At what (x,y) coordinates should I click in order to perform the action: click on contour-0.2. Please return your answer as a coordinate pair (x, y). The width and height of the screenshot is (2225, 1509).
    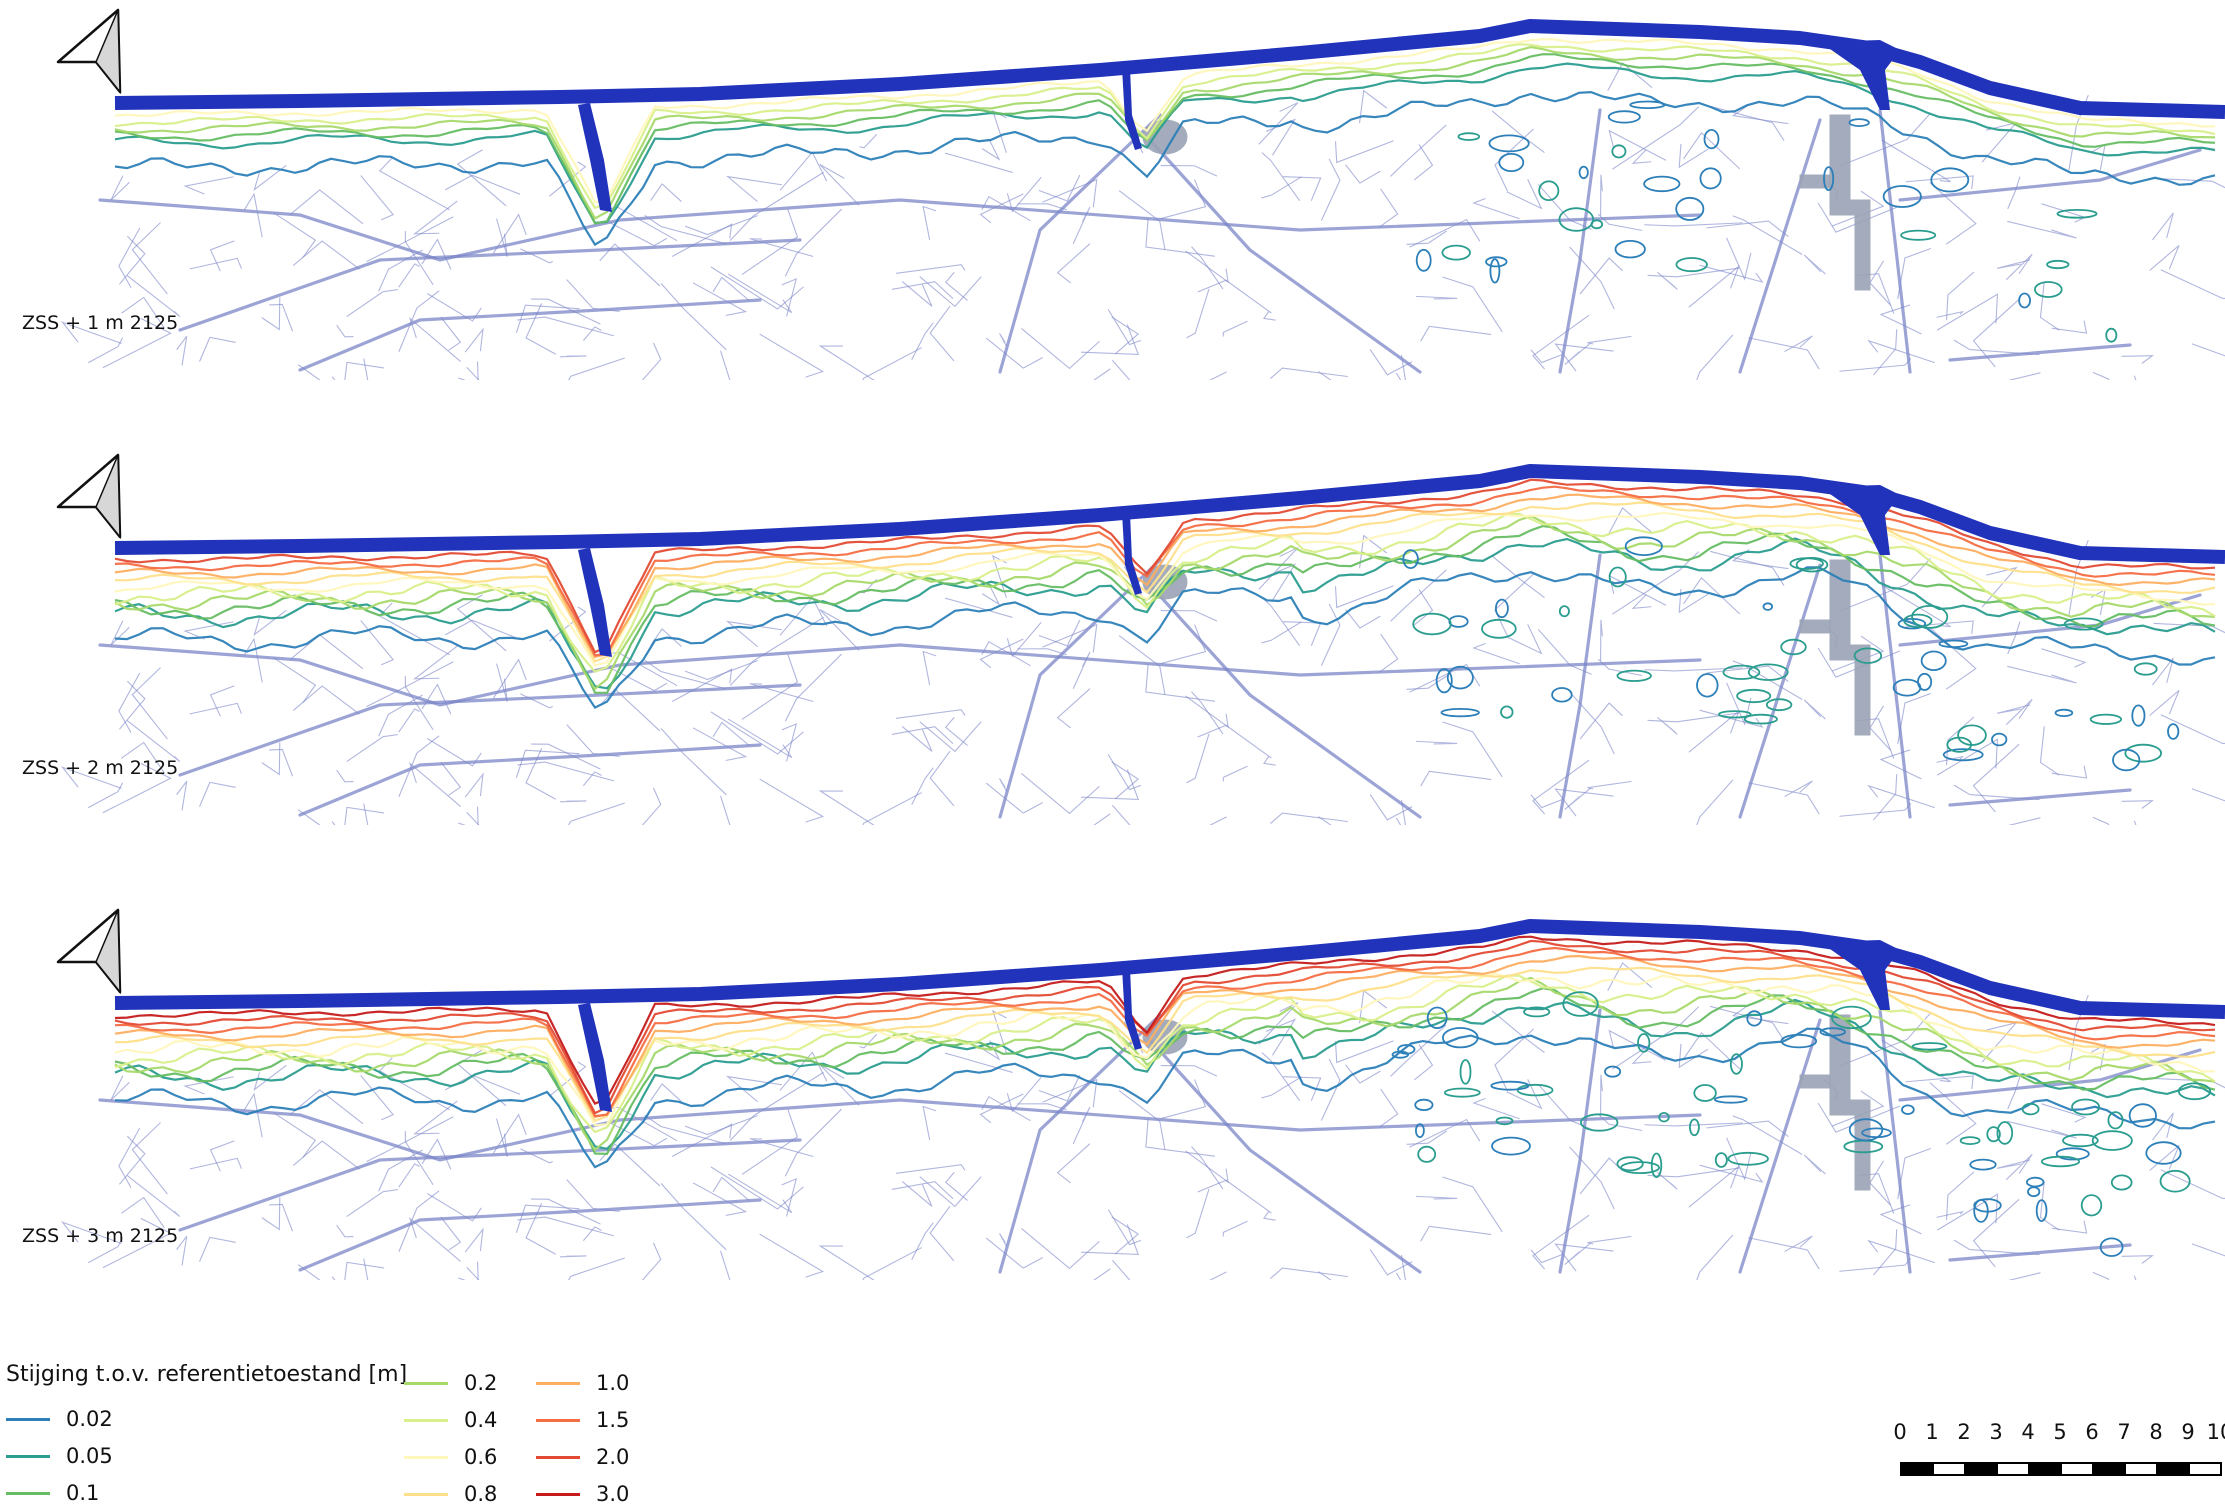
    Looking at the image, I should click on (1165, 1064).